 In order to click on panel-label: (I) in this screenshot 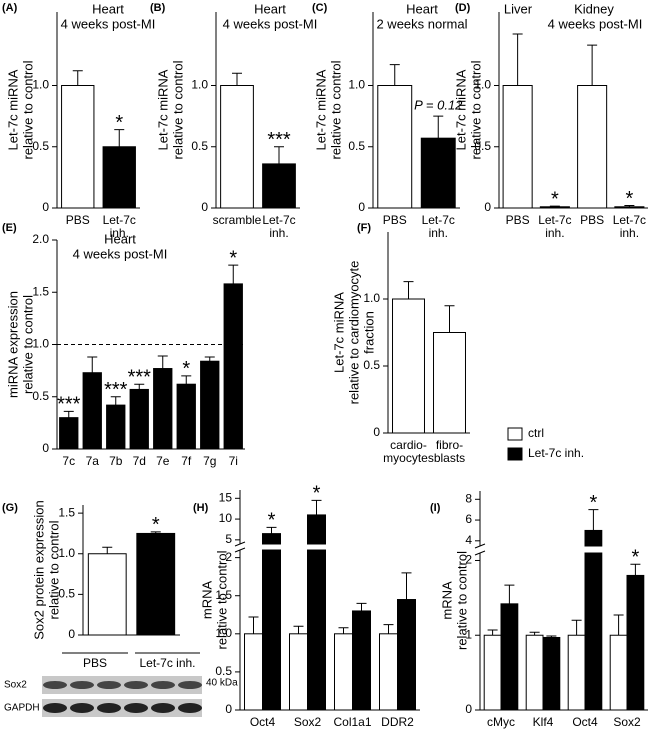, I will do `click(435, 508)`.